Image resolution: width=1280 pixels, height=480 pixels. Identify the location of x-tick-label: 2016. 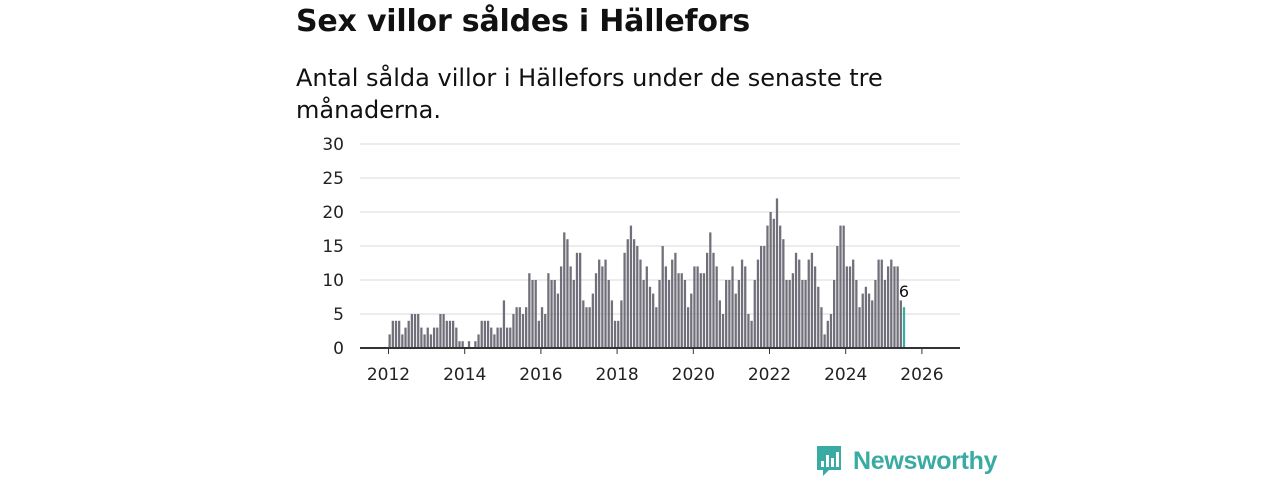
(540, 375).